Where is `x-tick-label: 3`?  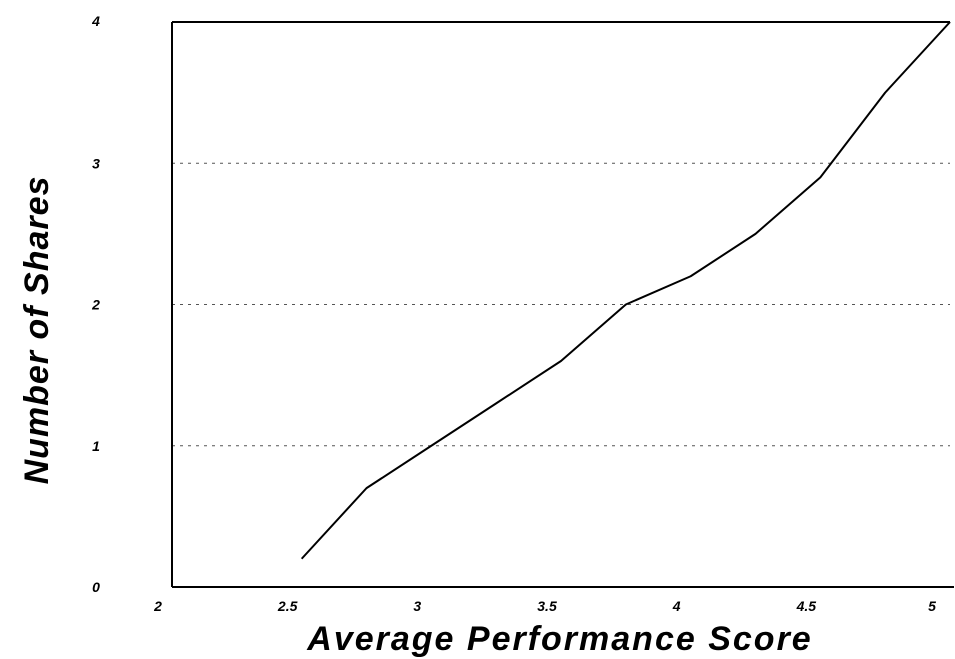 x-tick-label: 3 is located at coordinates (417, 606).